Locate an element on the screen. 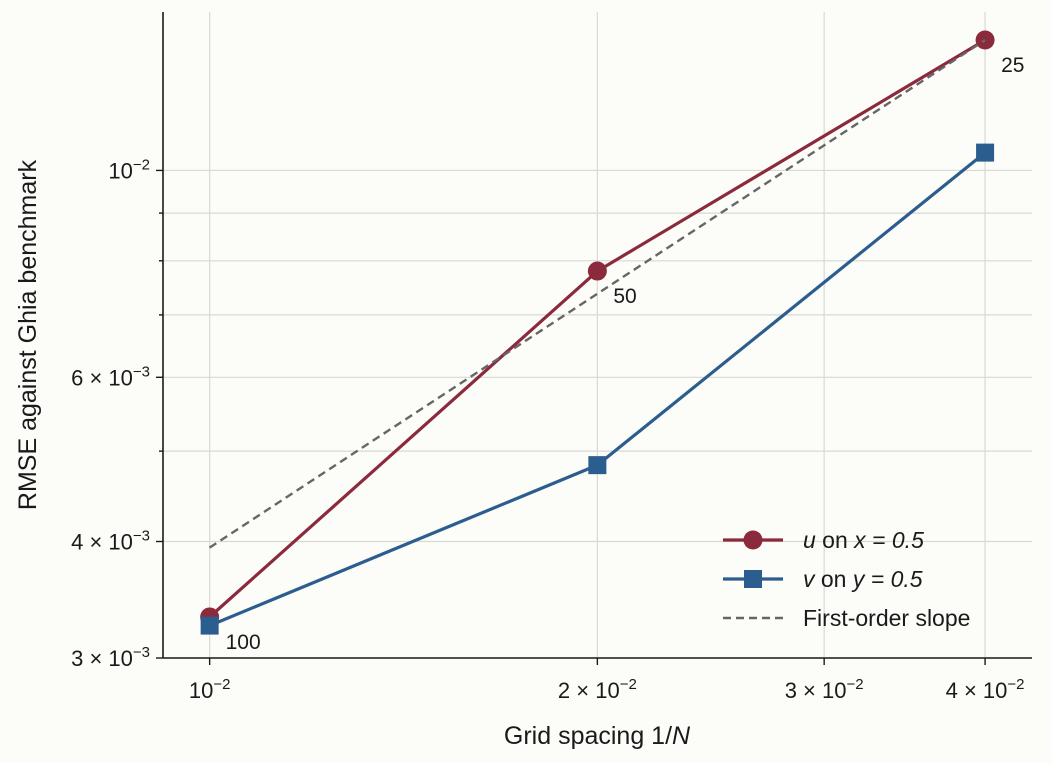 The width and height of the screenshot is (1052, 763). legend-item: u on x = 0.5 is located at coordinates (823, 540).